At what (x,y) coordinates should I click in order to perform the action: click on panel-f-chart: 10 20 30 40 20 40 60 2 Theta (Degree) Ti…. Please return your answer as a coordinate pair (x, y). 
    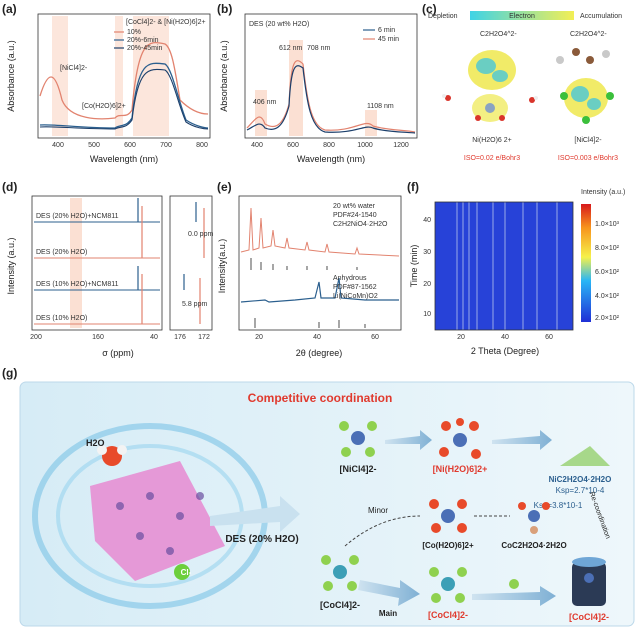
    Looking at the image, I should click on (517, 272).